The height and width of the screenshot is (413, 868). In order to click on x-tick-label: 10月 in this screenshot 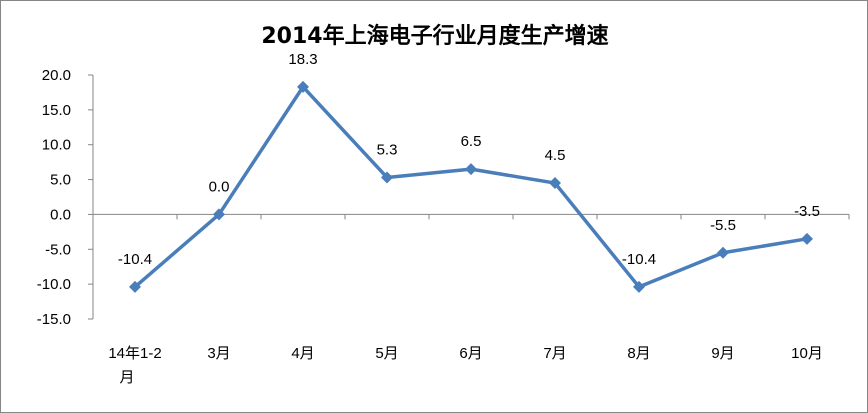, I will do `click(807, 353)`.